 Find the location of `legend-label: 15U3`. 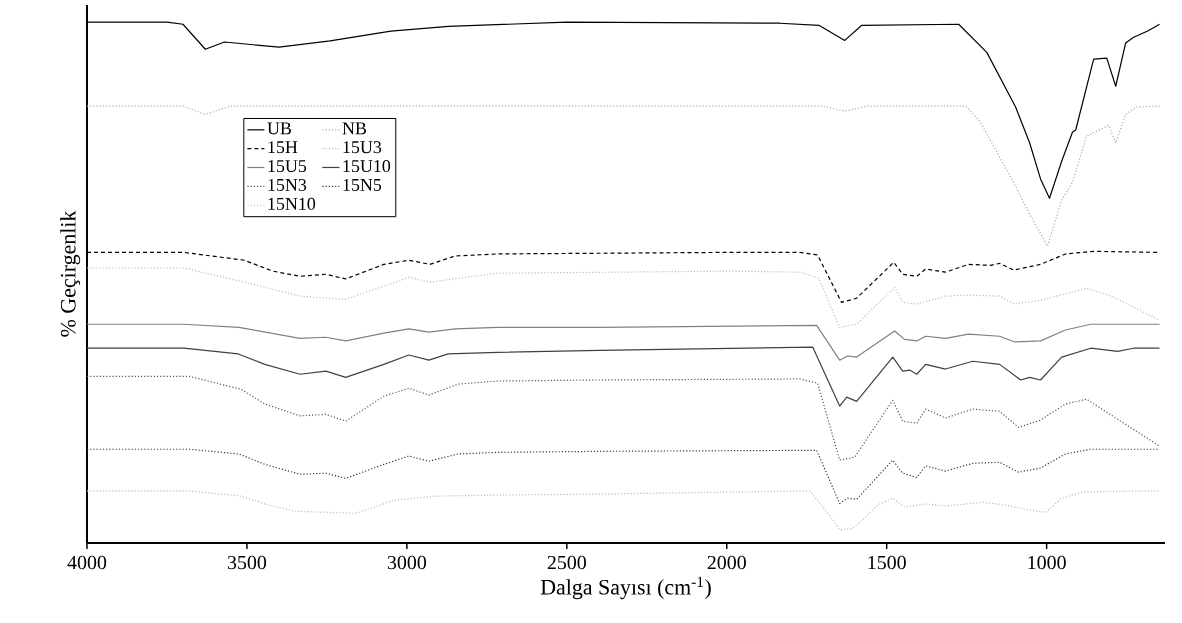

legend-label: 15U3 is located at coordinates (362, 147).